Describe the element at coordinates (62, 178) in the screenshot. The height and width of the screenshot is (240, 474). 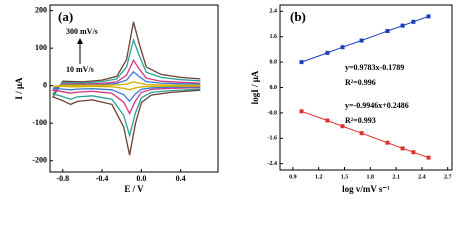
I see `x-tick-label: -0.8` at that location.